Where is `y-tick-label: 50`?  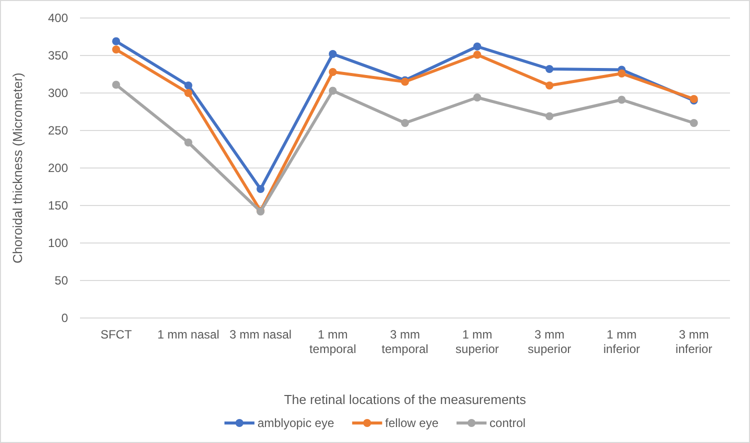 y-tick-label: 50 is located at coordinates (61, 280).